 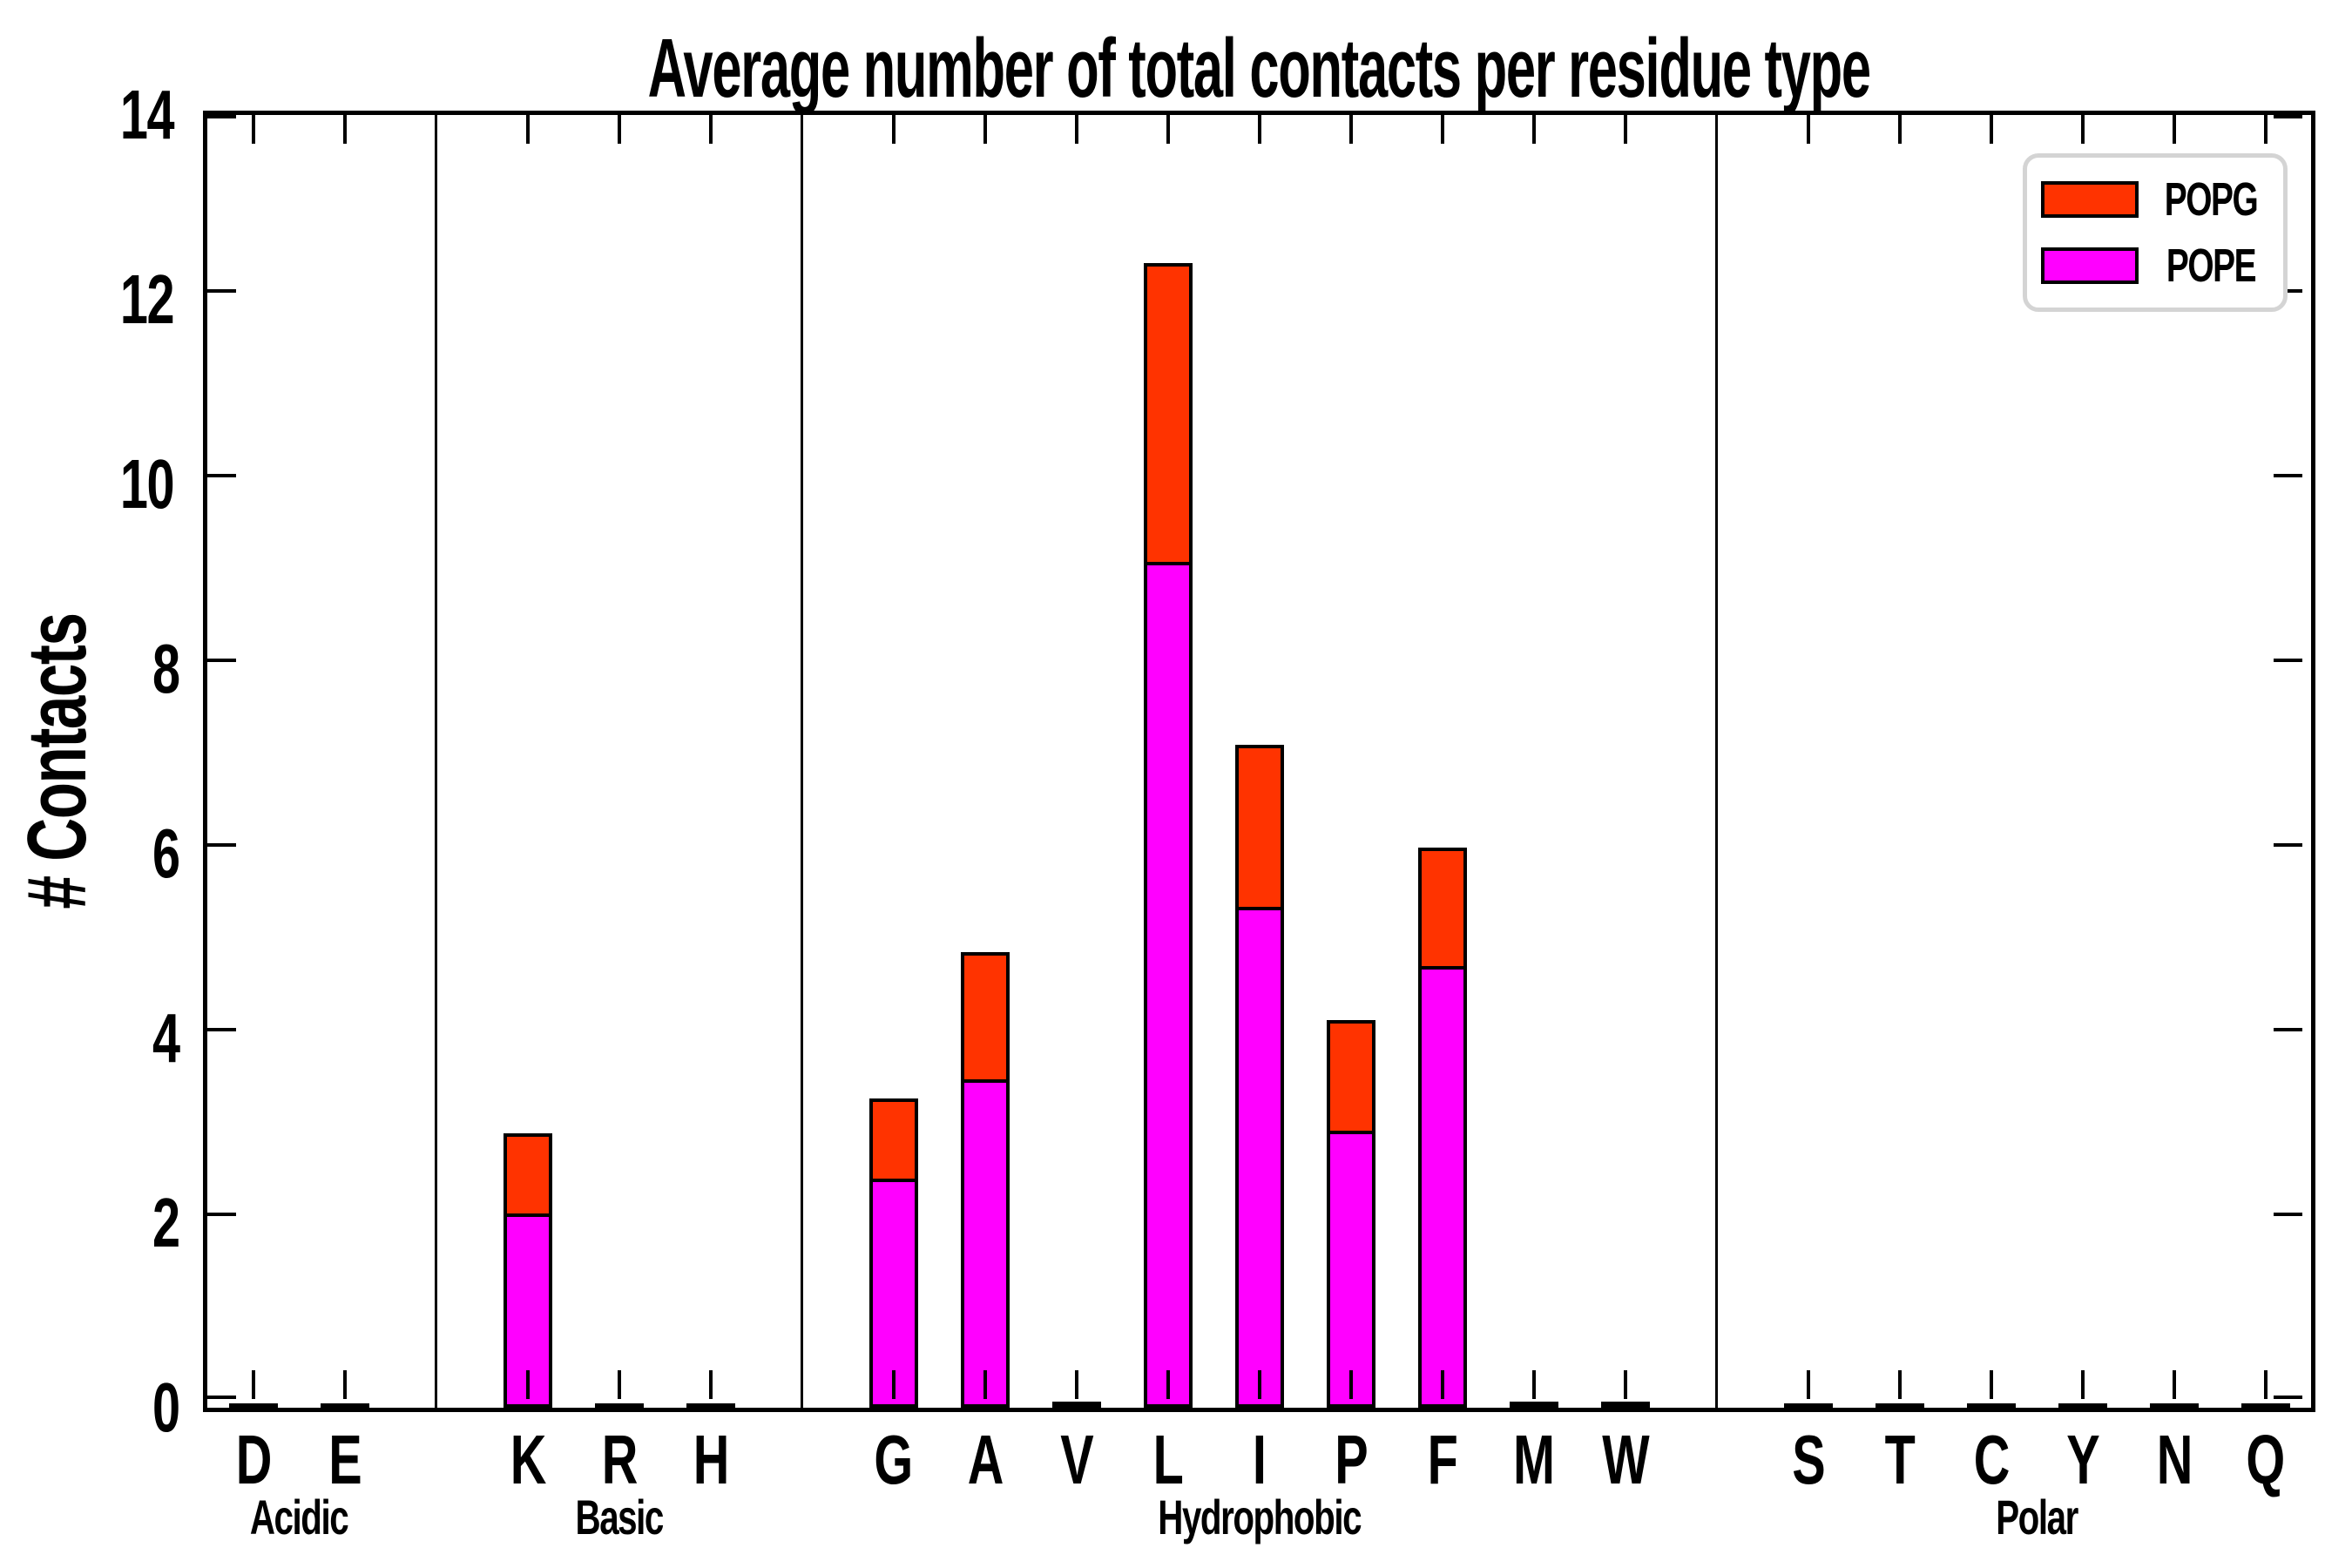 I want to click on x-tick-bottom-M, so click(x=1533, y=1384).